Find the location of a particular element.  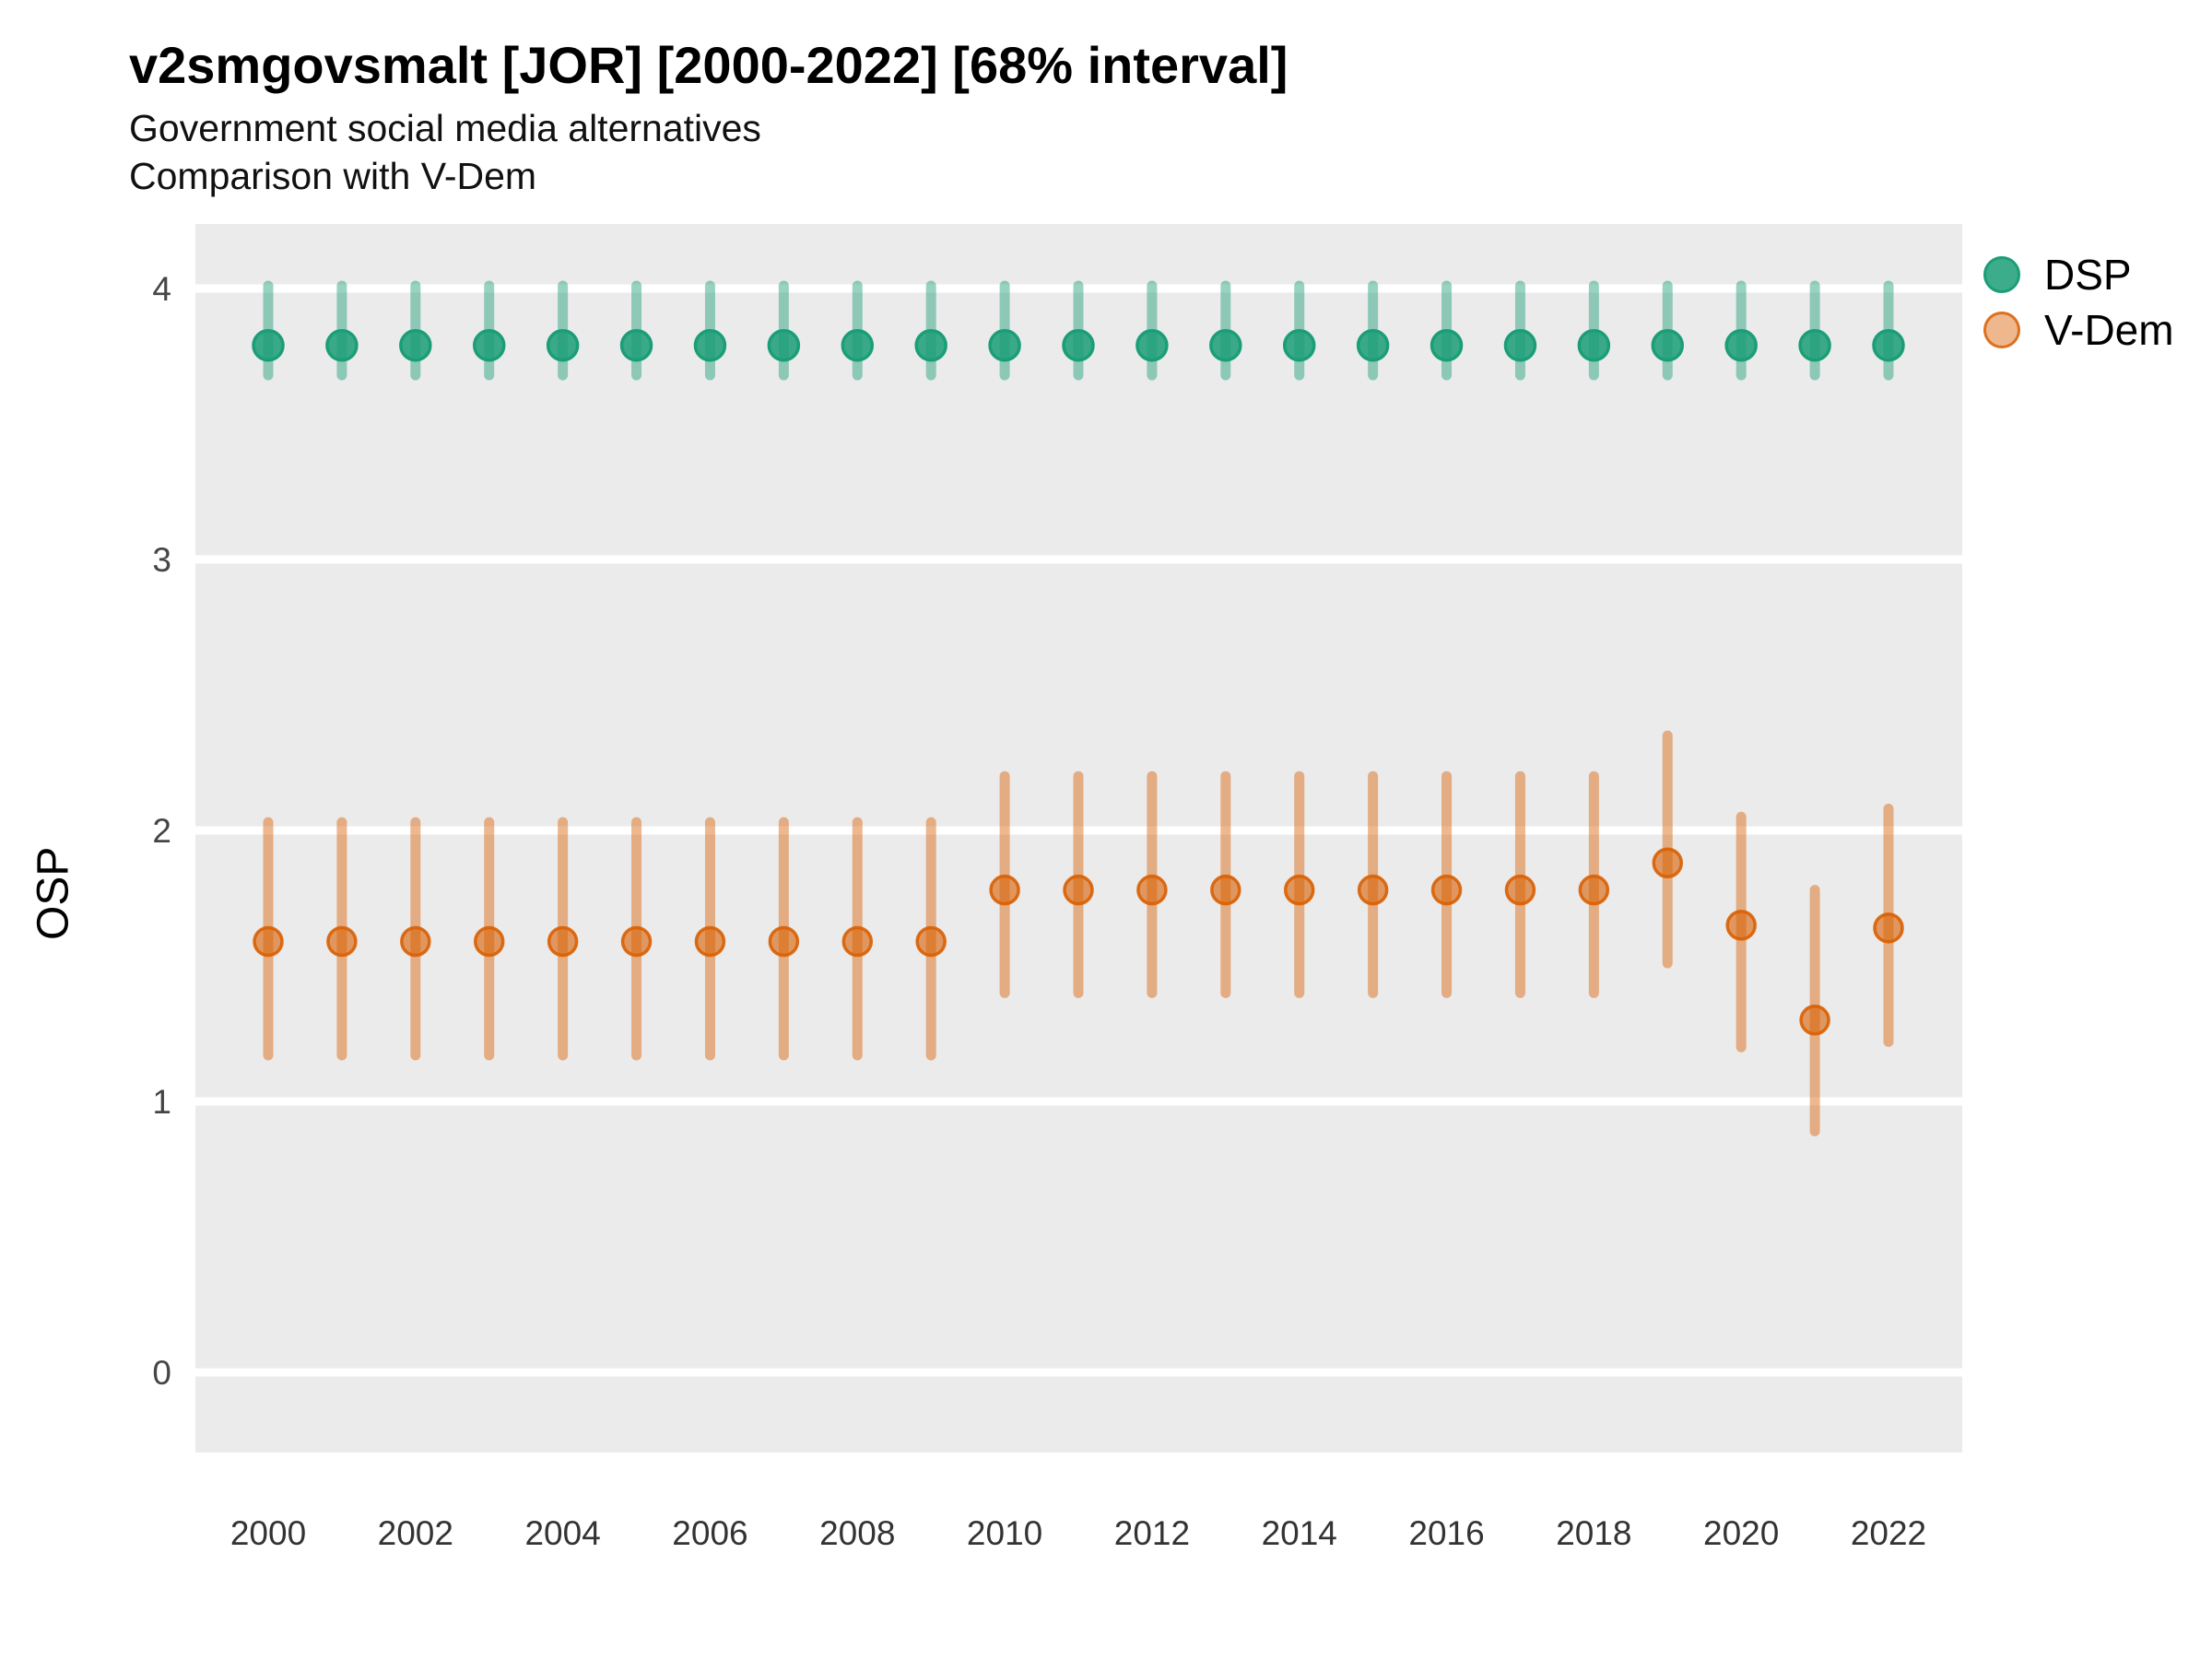

v-dem-point-2021 is located at coordinates (1814, 1020).